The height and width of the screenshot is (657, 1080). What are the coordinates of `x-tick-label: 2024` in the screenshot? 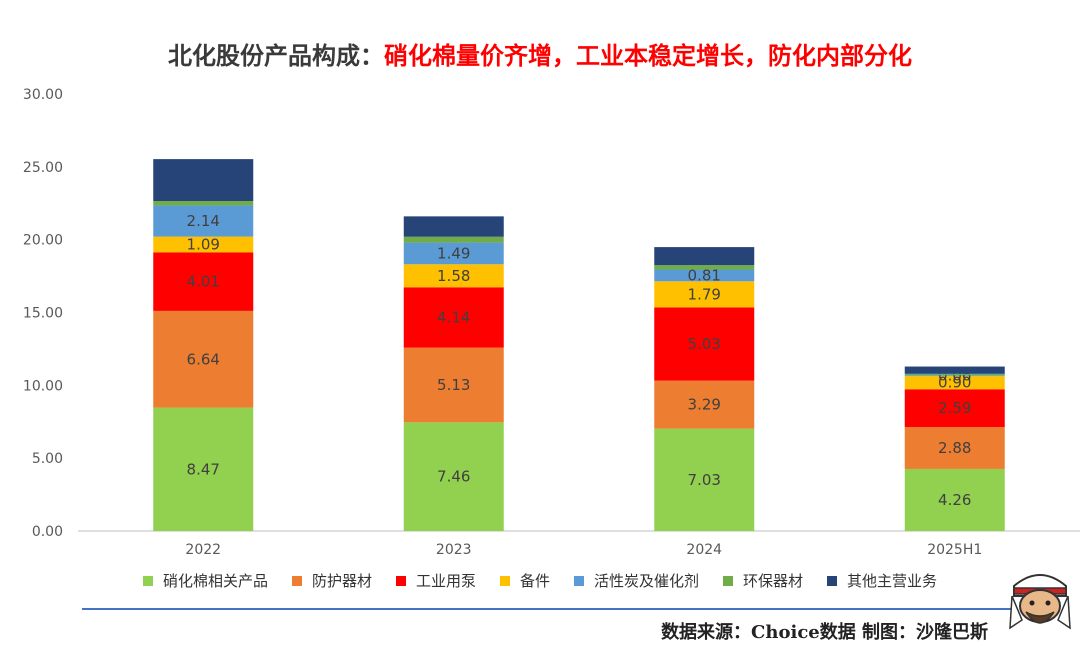 It's located at (704, 550).